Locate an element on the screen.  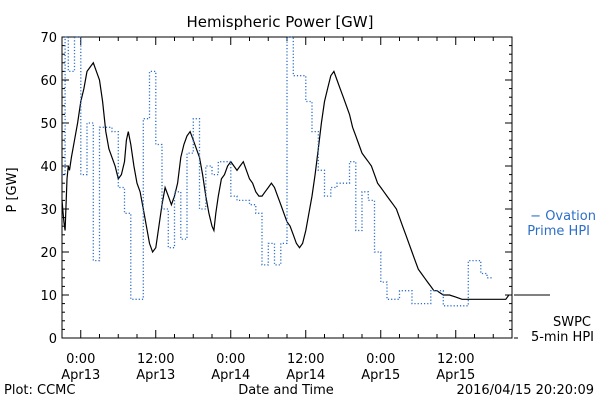
y-tick-label: 20 is located at coordinates (48, 253).